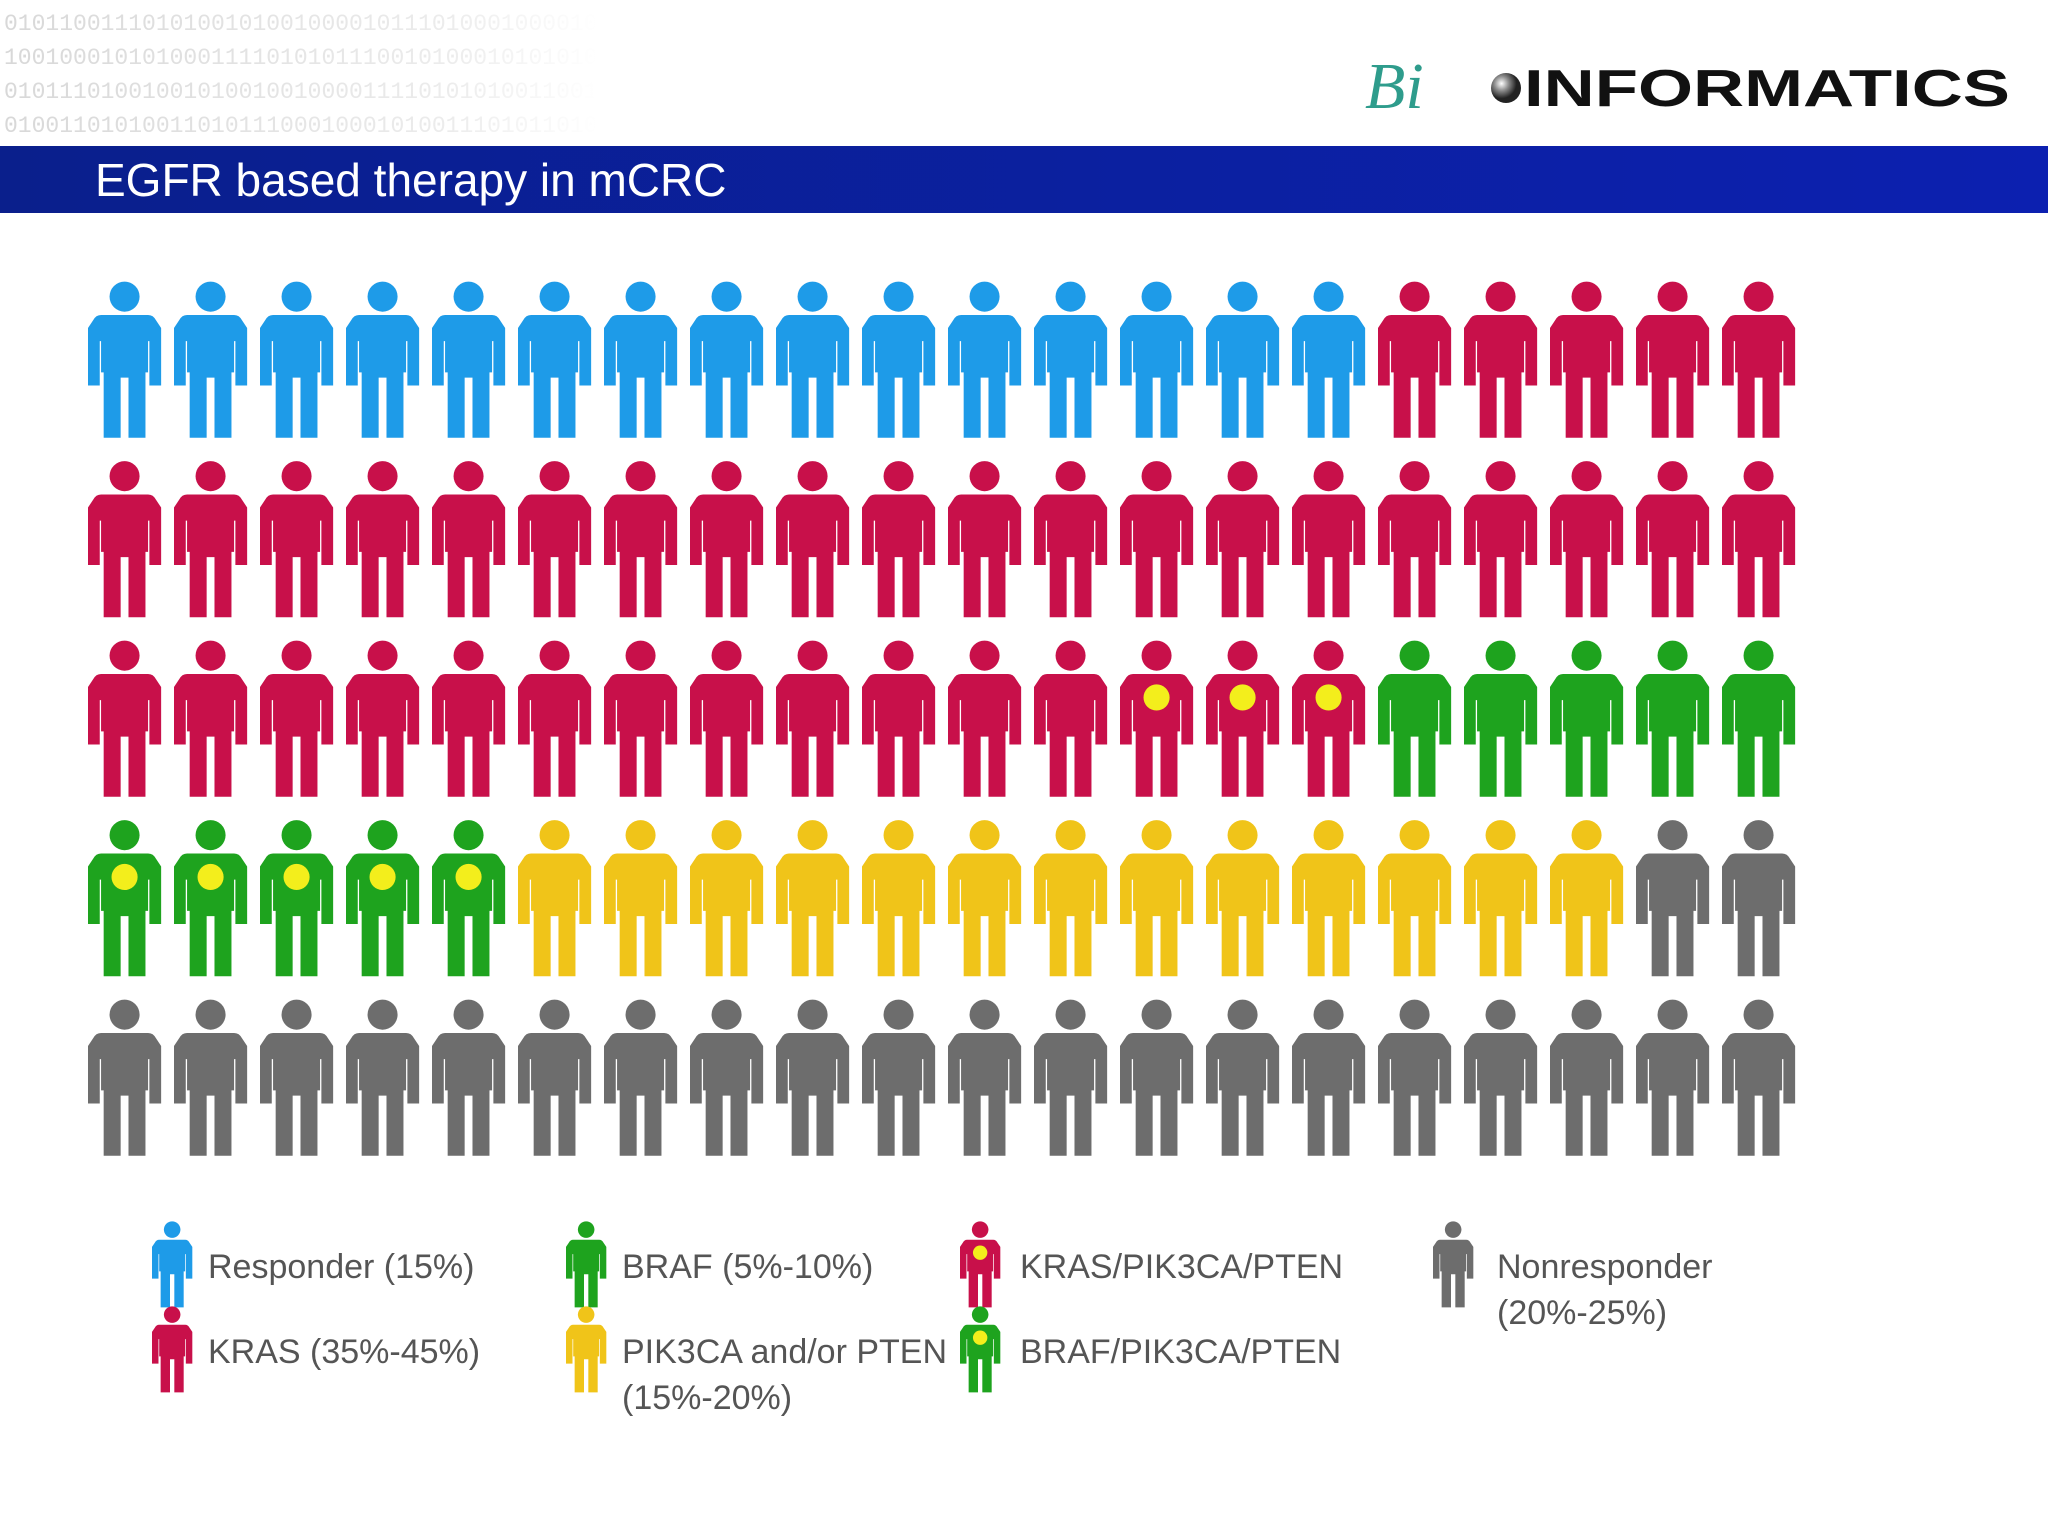 This screenshot has width=2048, height=1536. I want to click on legend-label: Nonresponder (20%-25%), so click(1605, 1290).